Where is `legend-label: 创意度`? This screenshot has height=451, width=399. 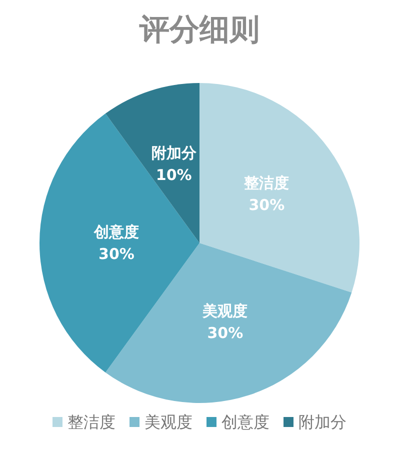 legend-label: 创意度 is located at coordinates (246, 422).